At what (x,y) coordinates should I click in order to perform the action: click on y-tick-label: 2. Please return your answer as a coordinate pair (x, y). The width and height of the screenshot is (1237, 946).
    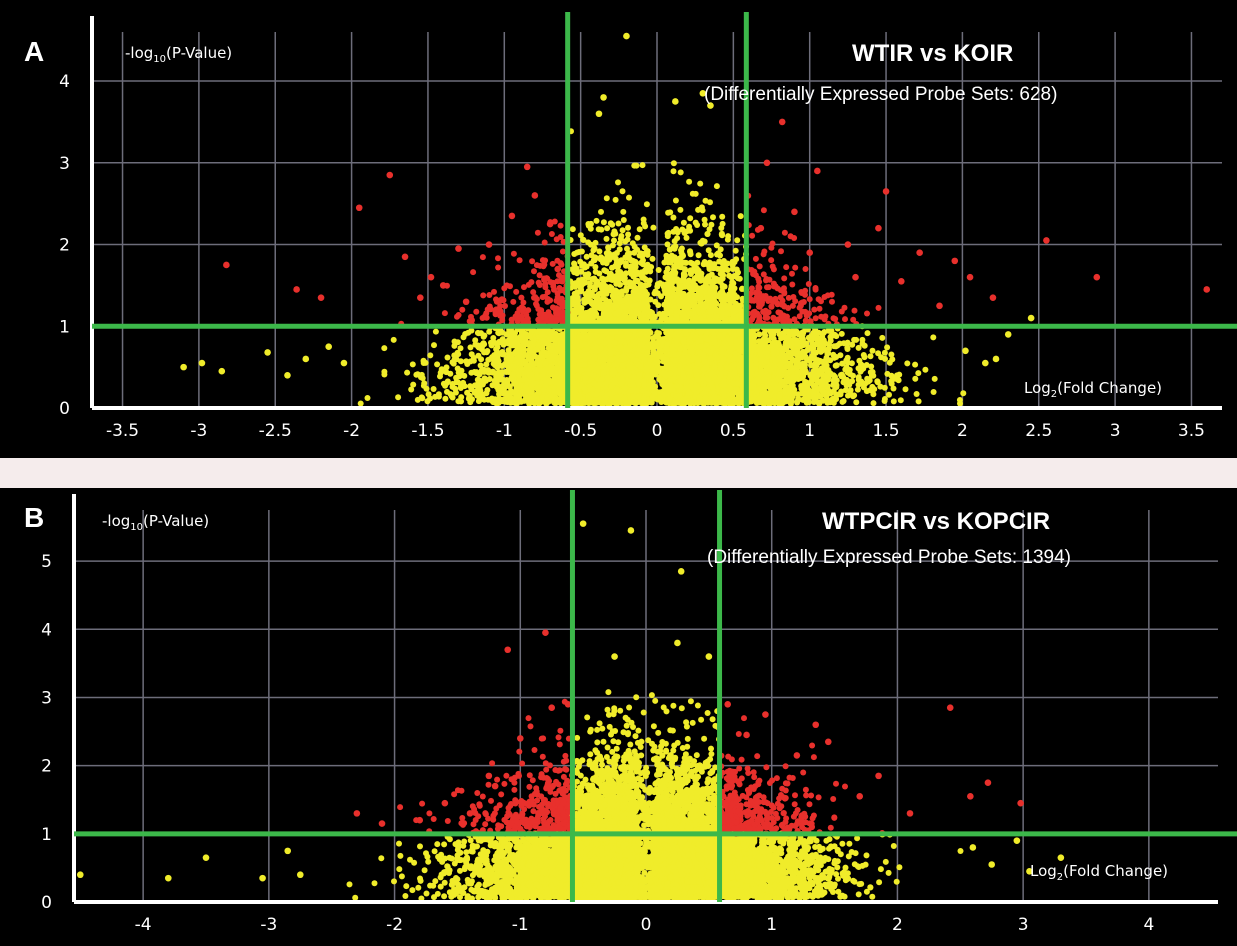
    Looking at the image, I should click on (64, 246).